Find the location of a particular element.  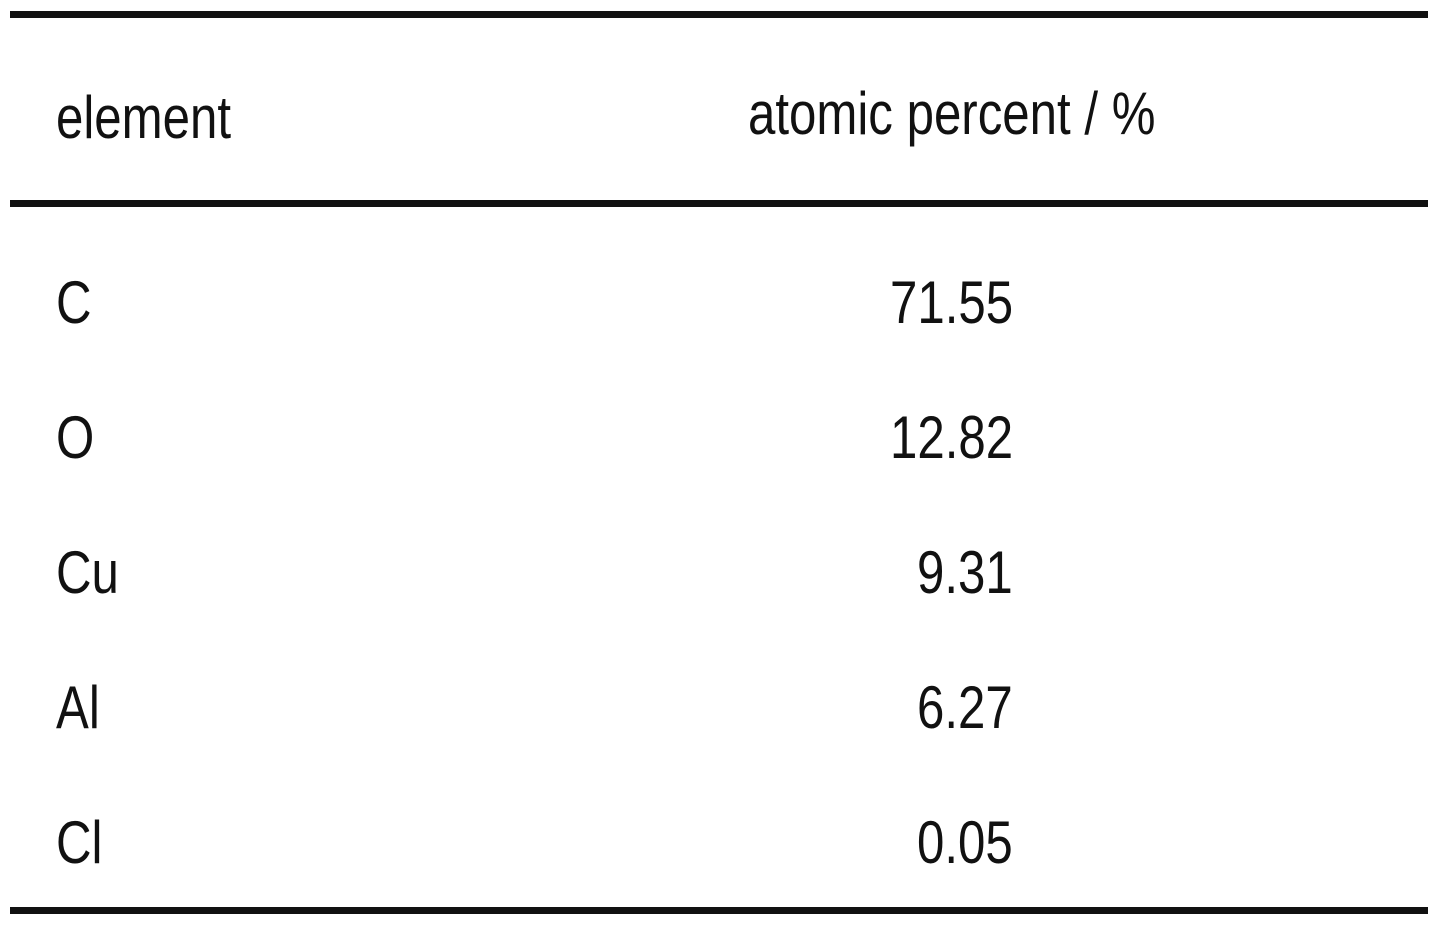

value-cell: 71.55 is located at coordinates (951, 302).